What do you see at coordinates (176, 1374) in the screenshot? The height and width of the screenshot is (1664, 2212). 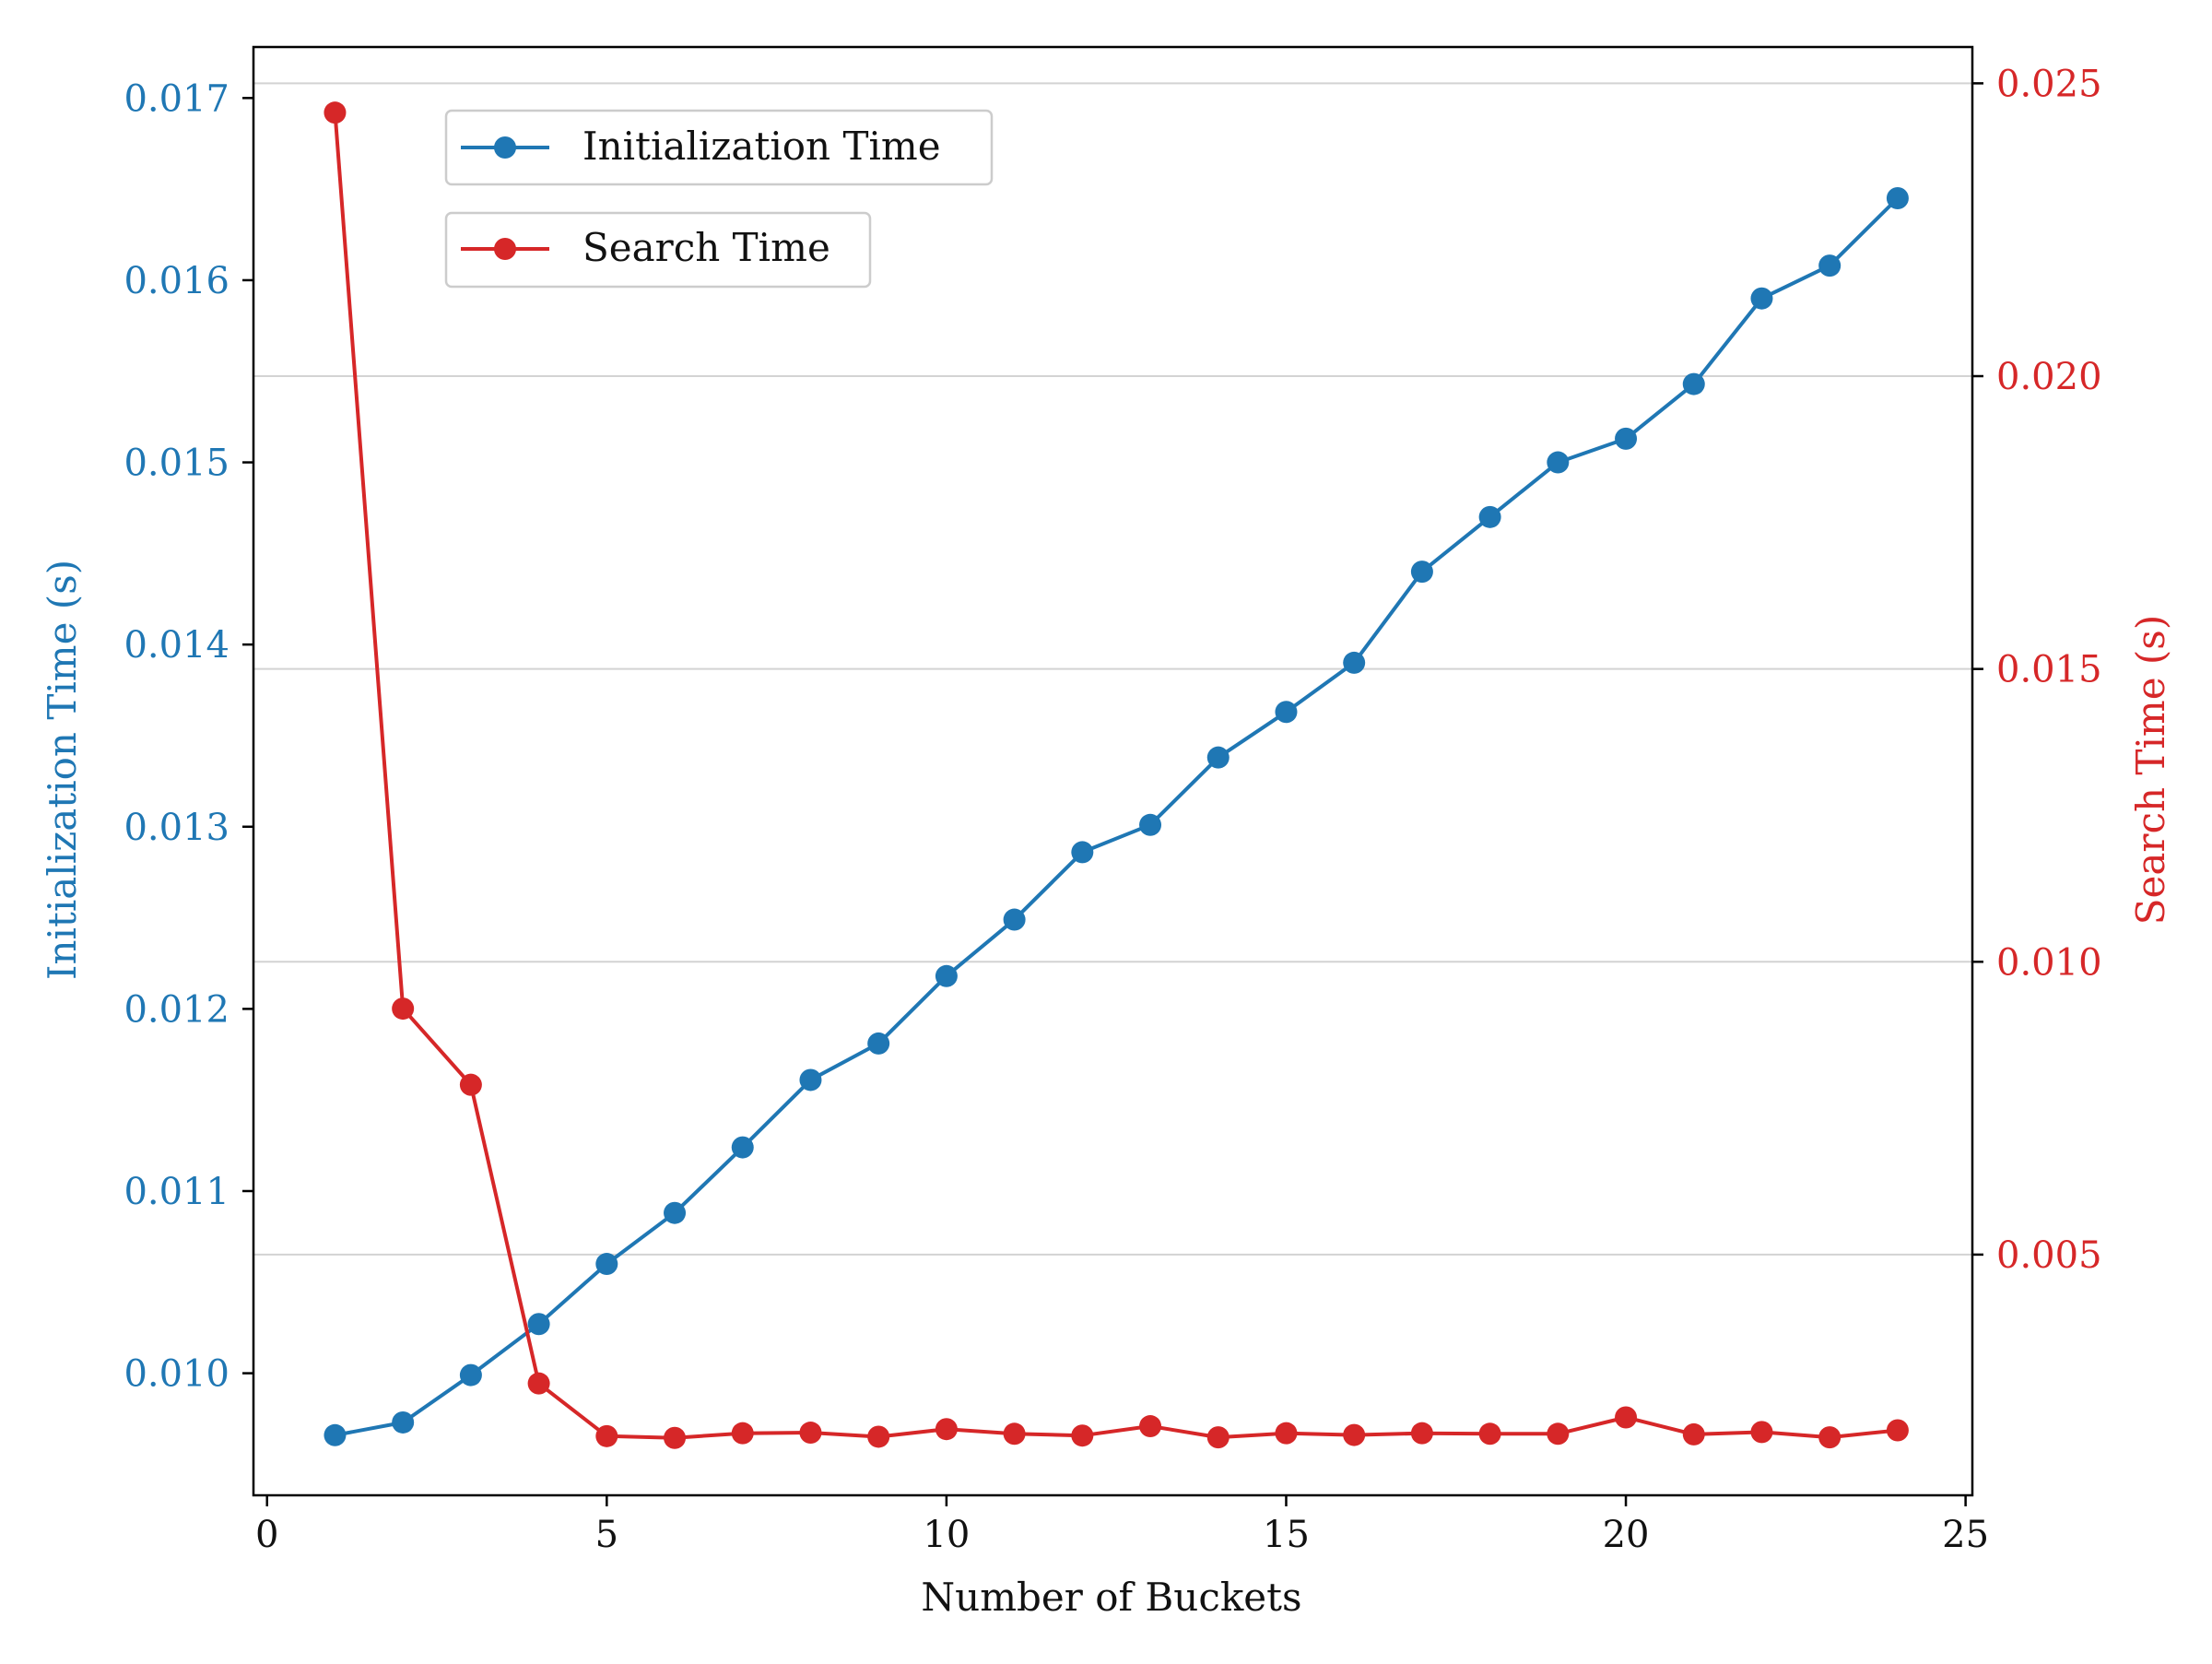 I see `y-left-tick-label: 0.010` at bounding box center [176, 1374].